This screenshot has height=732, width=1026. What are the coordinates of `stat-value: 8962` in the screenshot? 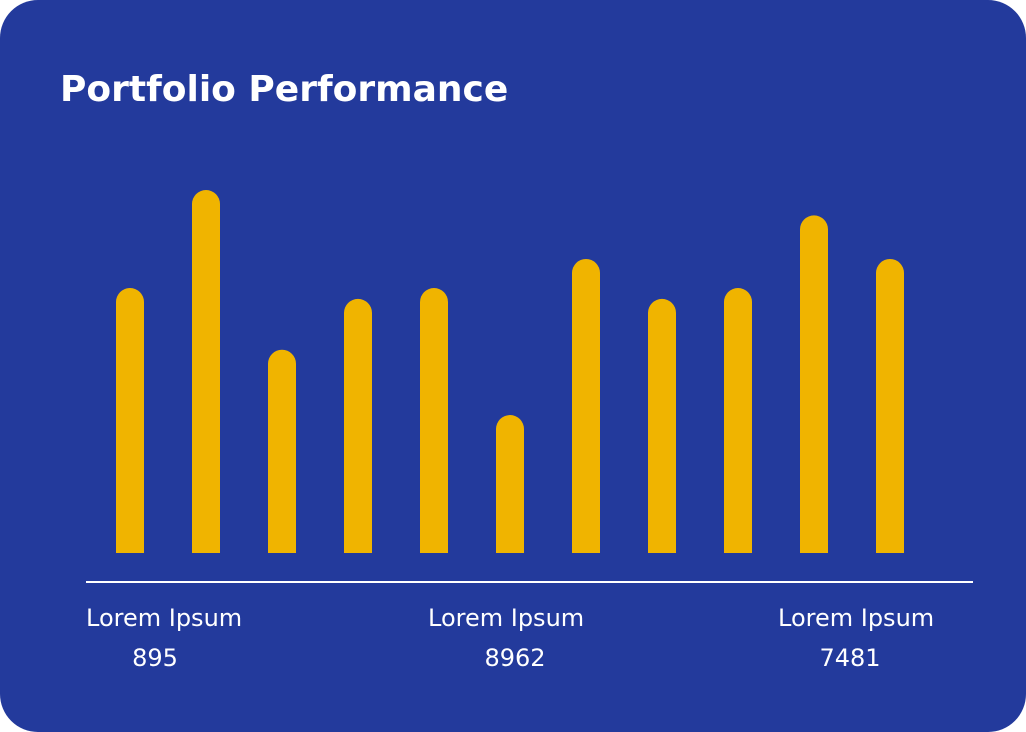 It's located at (514, 658).